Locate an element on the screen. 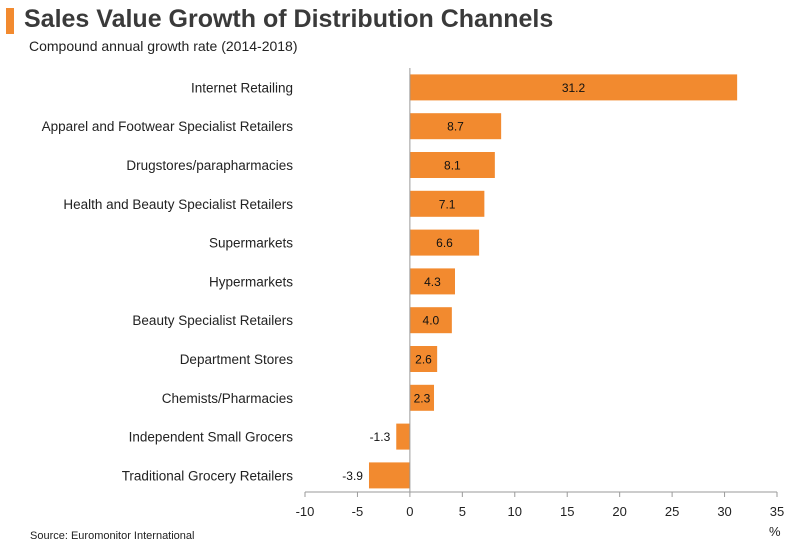 The height and width of the screenshot is (550, 800). data-label: 4.0 is located at coordinates (431, 321).